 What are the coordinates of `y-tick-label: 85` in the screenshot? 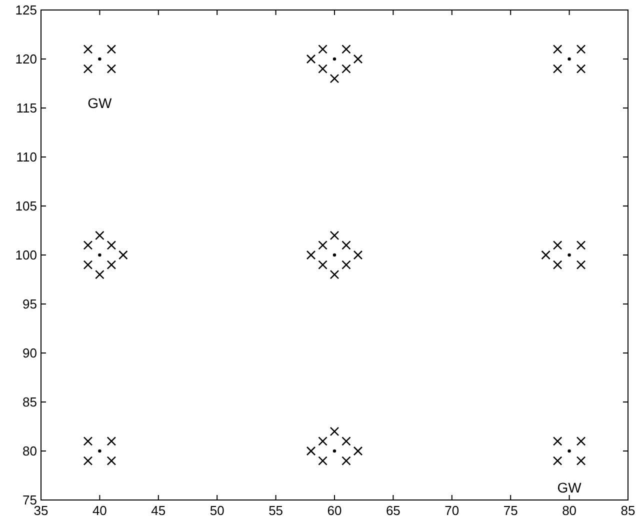 It's located at (29, 402).